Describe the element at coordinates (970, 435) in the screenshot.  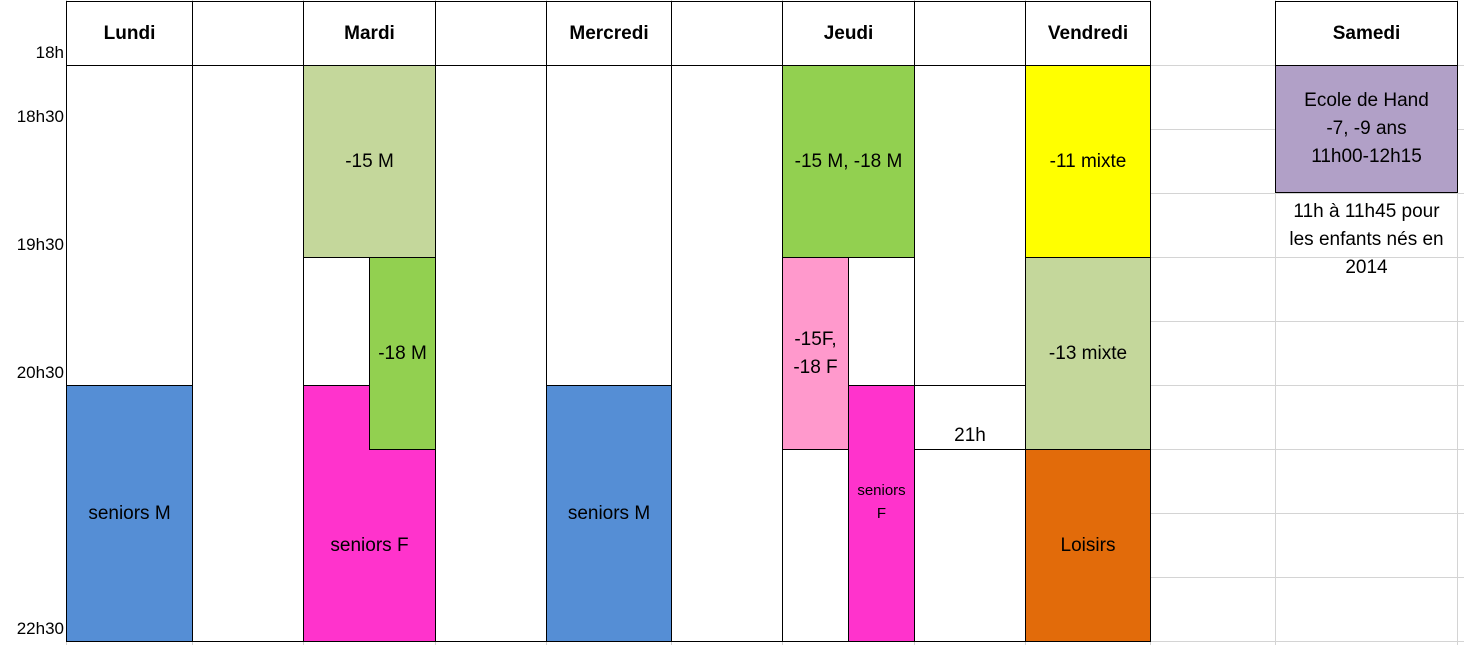
I see `jeudi-21h-label: 21h` at that location.